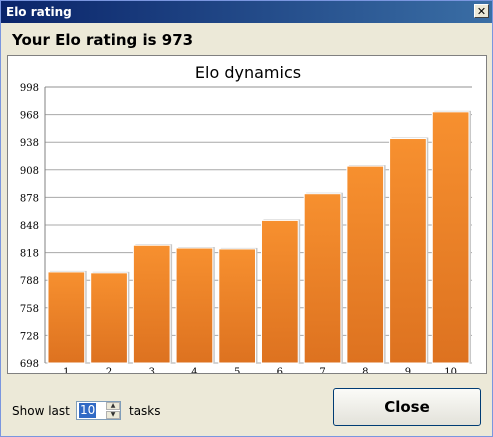 Image resolution: width=493 pixels, height=437 pixels. What do you see at coordinates (29, 364) in the screenshot?
I see `y-tick-label: 698` at bounding box center [29, 364].